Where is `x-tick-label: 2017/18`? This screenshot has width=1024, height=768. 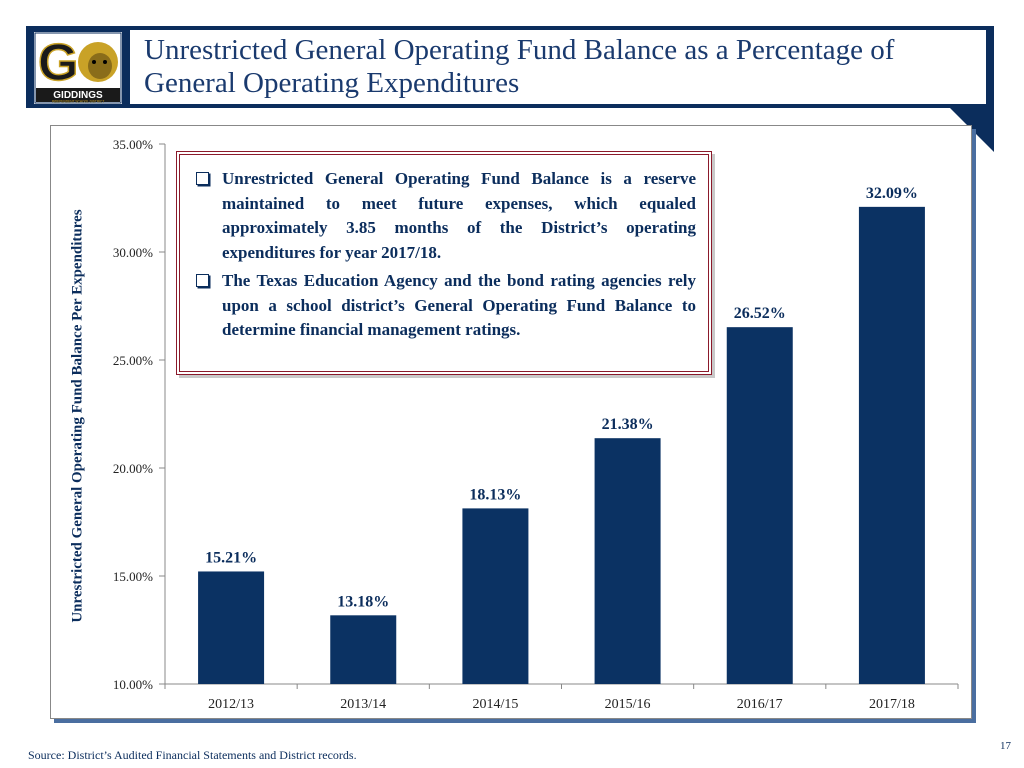 x-tick-label: 2017/18 is located at coordinates (892, 704).